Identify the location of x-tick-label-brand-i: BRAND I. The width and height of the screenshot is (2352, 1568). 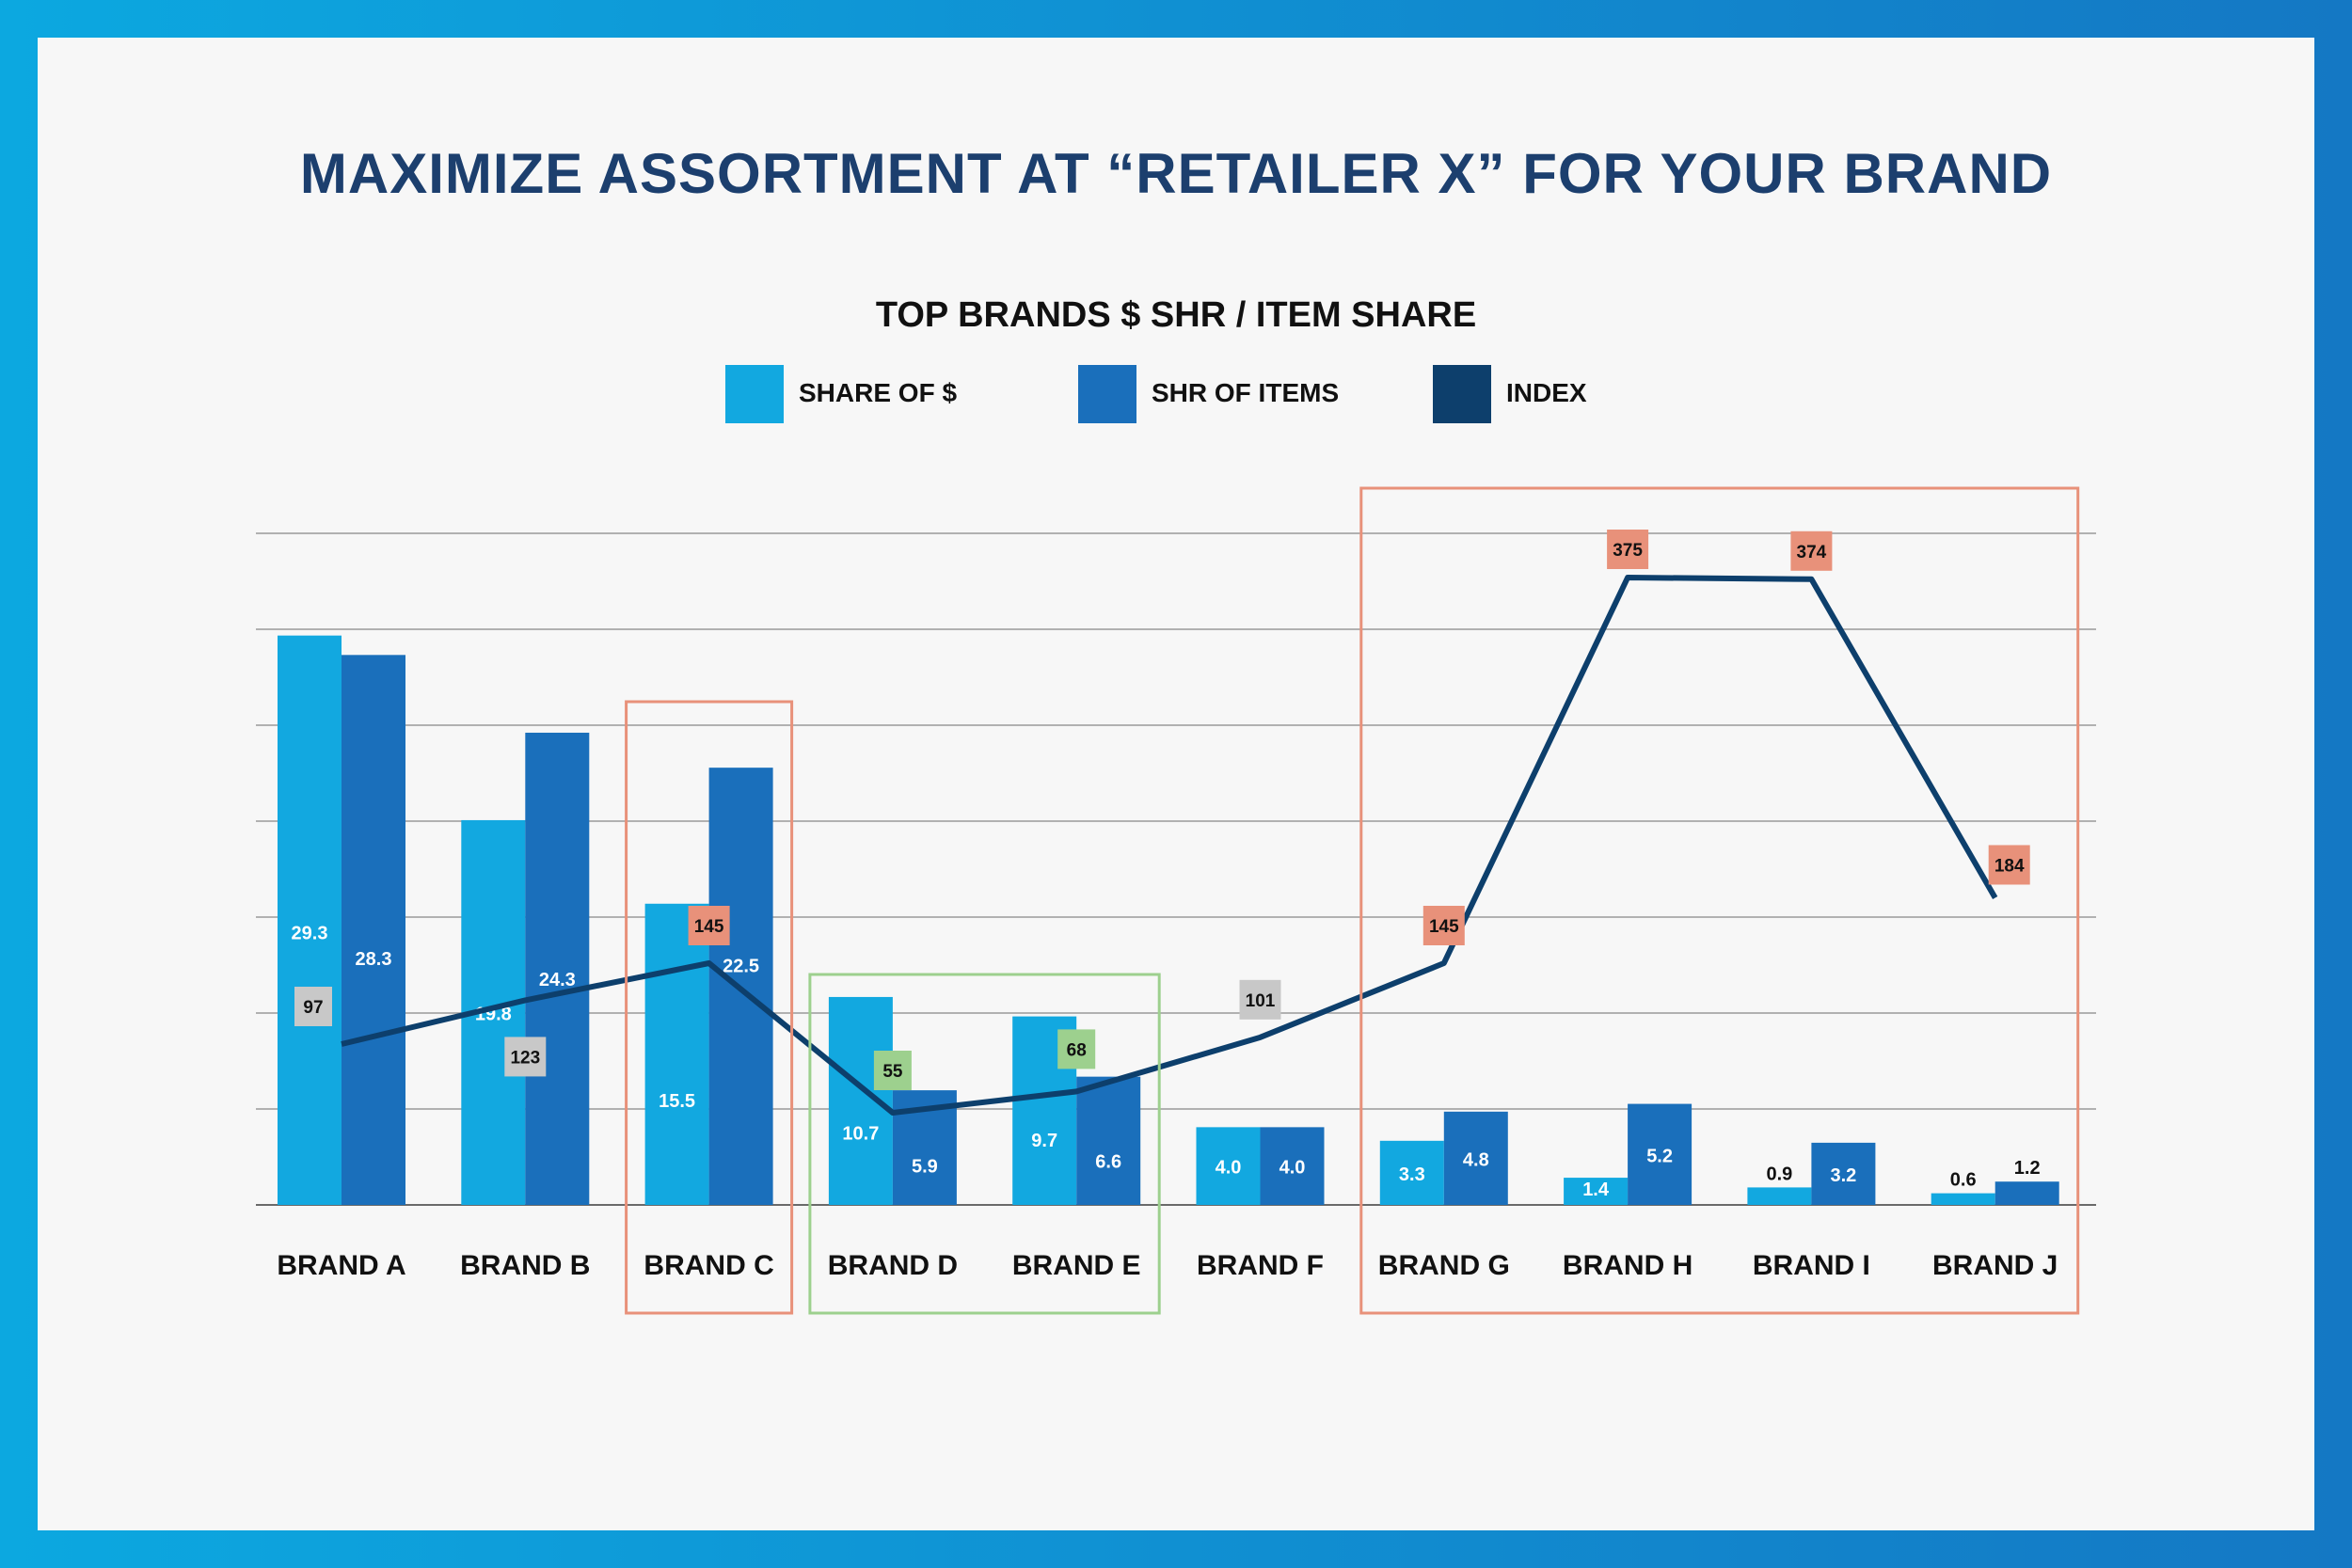
(1811, 1265).